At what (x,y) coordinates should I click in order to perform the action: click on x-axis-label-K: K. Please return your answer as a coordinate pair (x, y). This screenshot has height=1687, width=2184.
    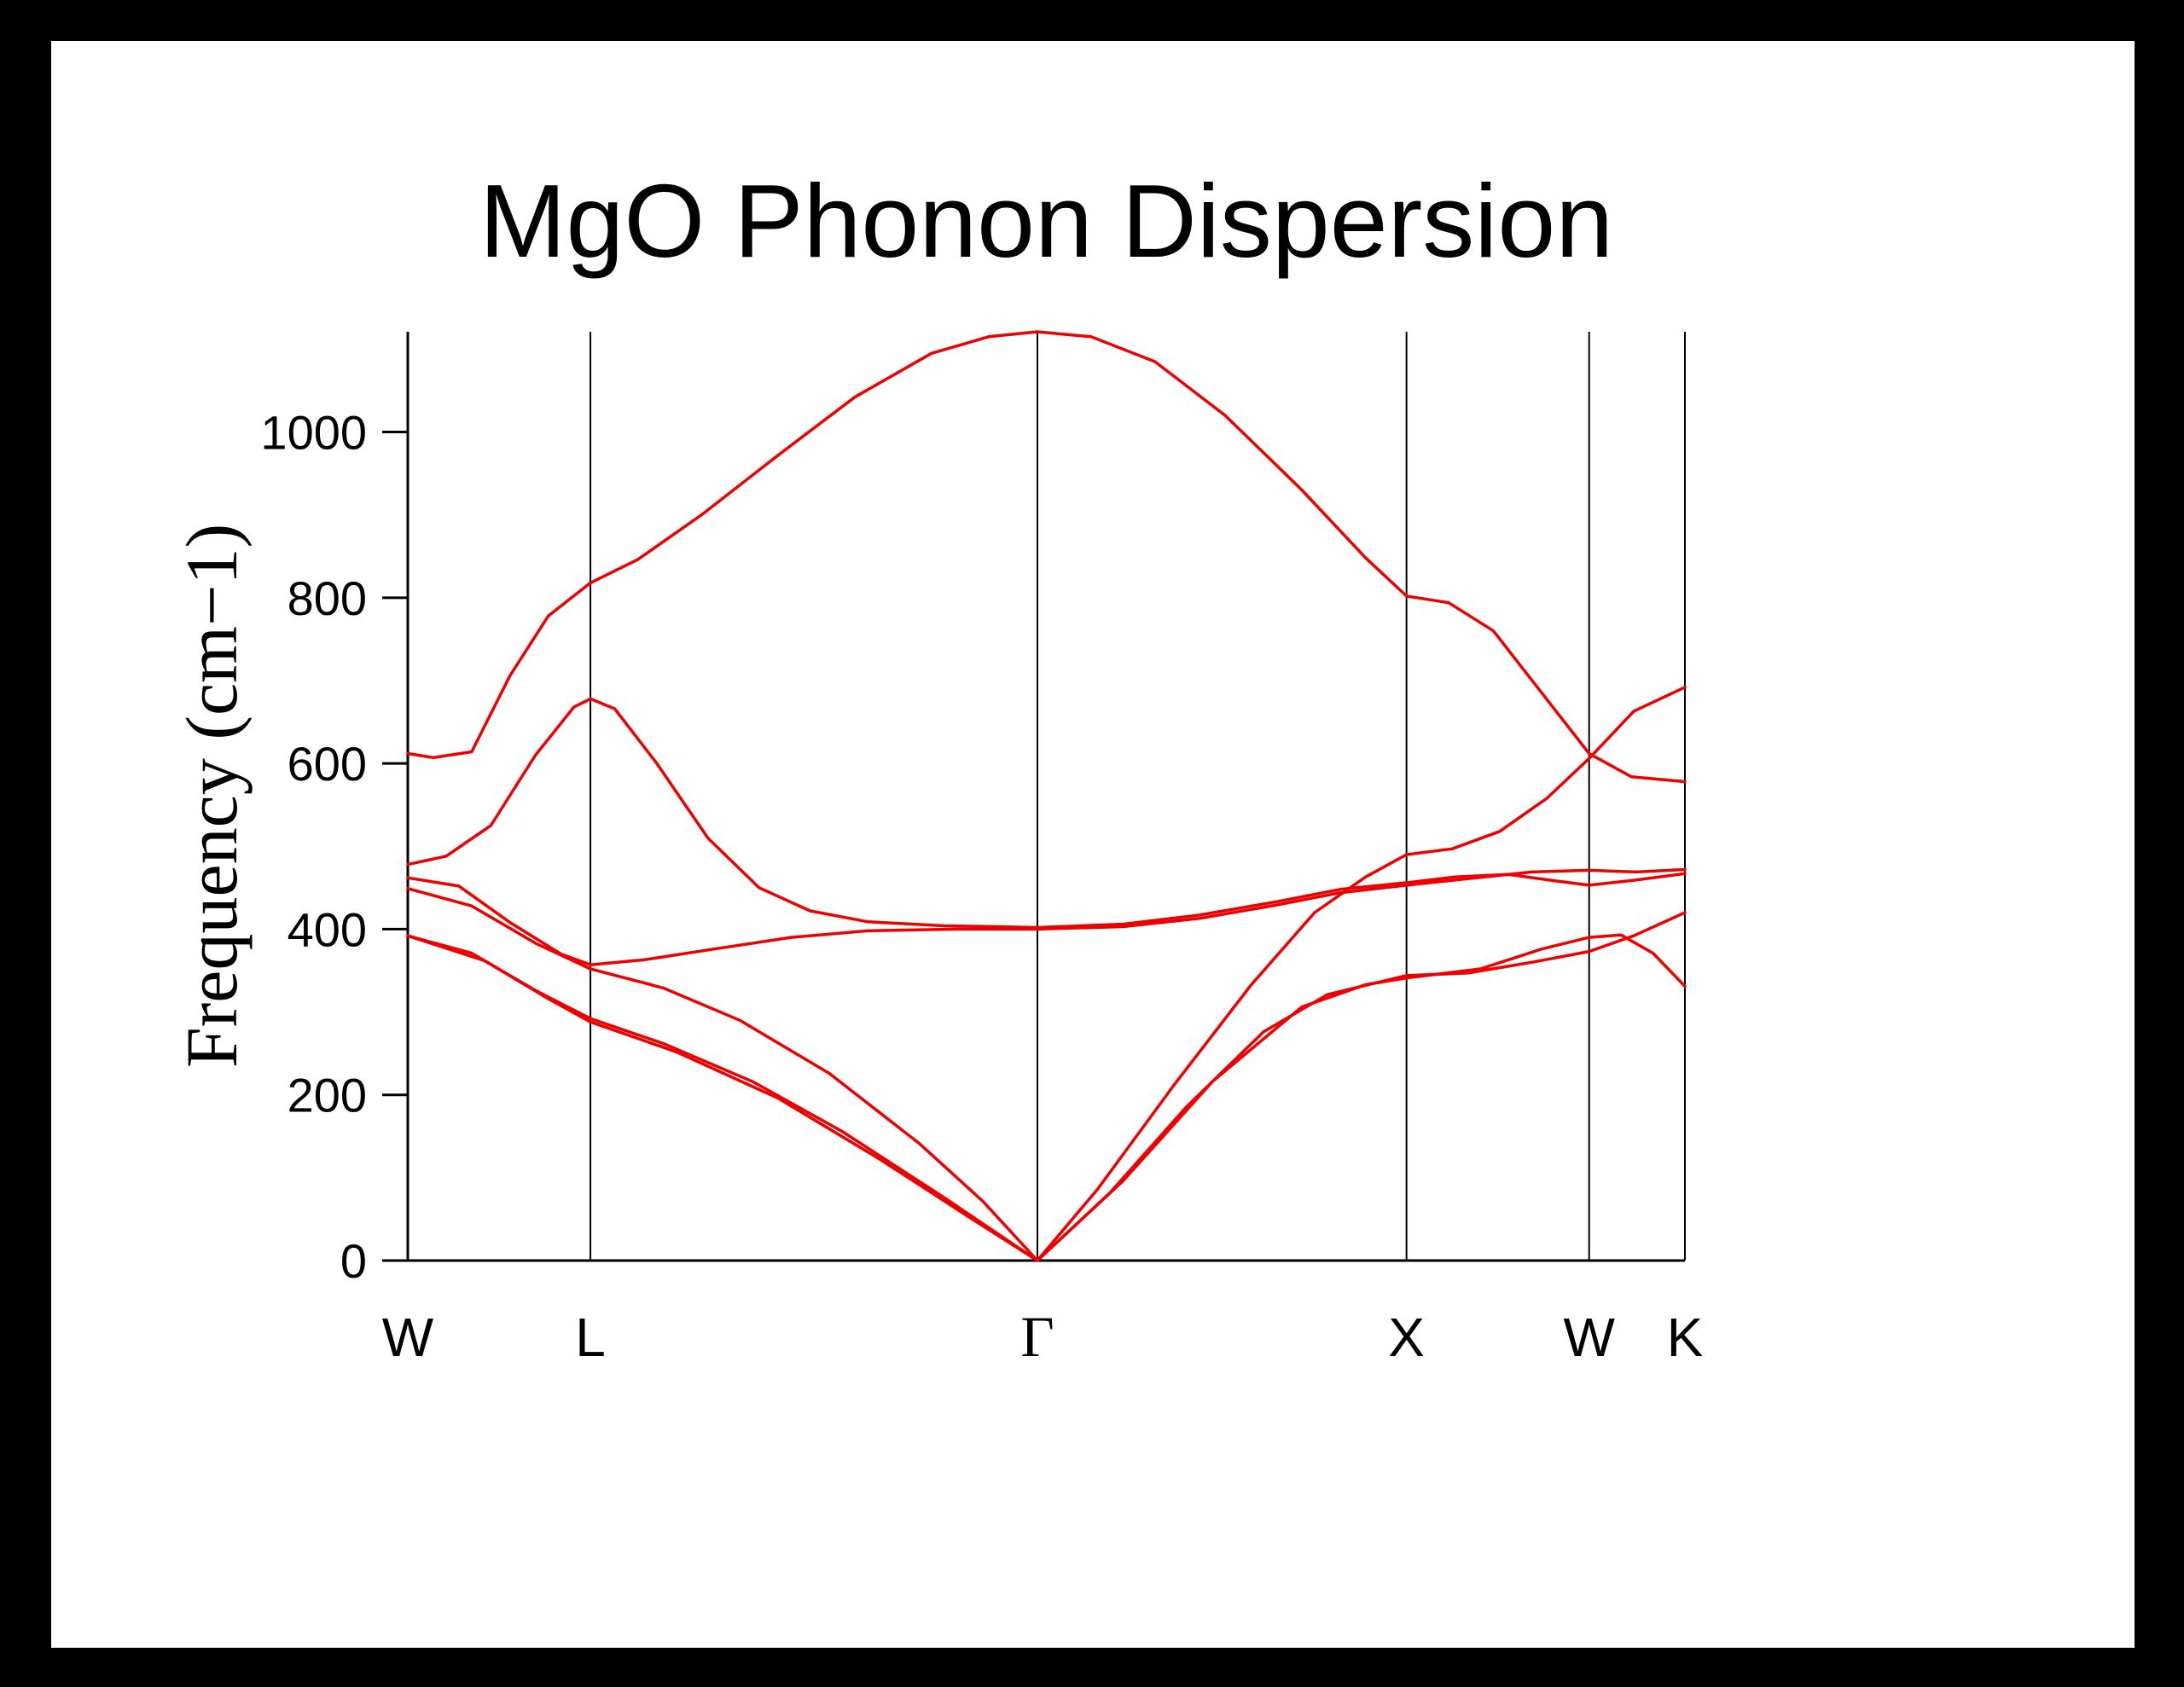
    Looking at the image, I should click on (1686, 1338).